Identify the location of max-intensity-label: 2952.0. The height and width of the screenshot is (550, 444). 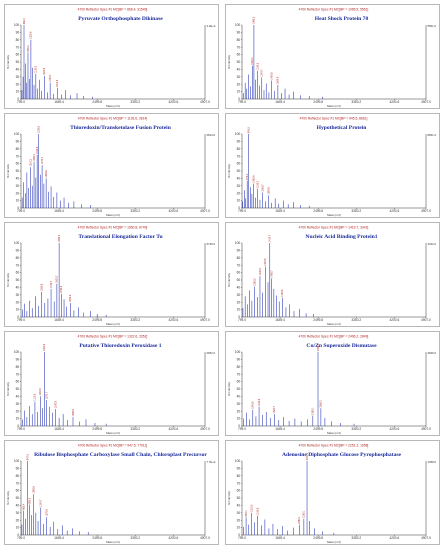
(211, 353).